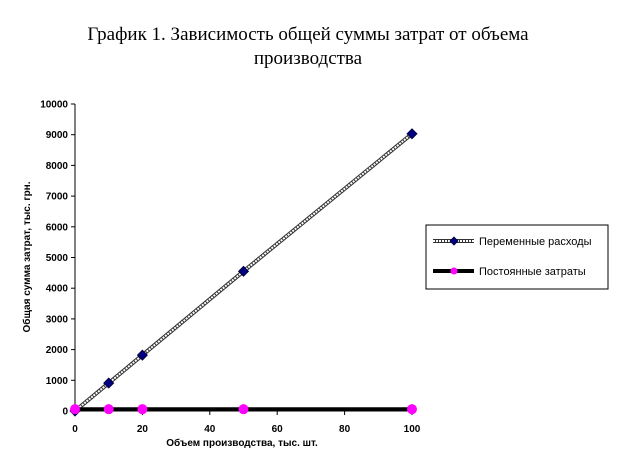 The height and width of the screenshot is (457, 617). I want to click on legend-label: Постоянные затраты, so click(532, 272).